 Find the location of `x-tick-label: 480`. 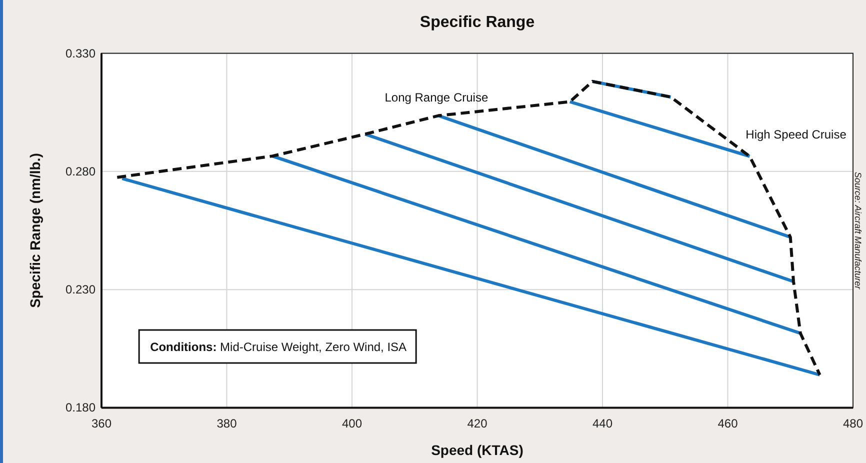

x-tick-label: 480 is located at coordinates (853, 423).